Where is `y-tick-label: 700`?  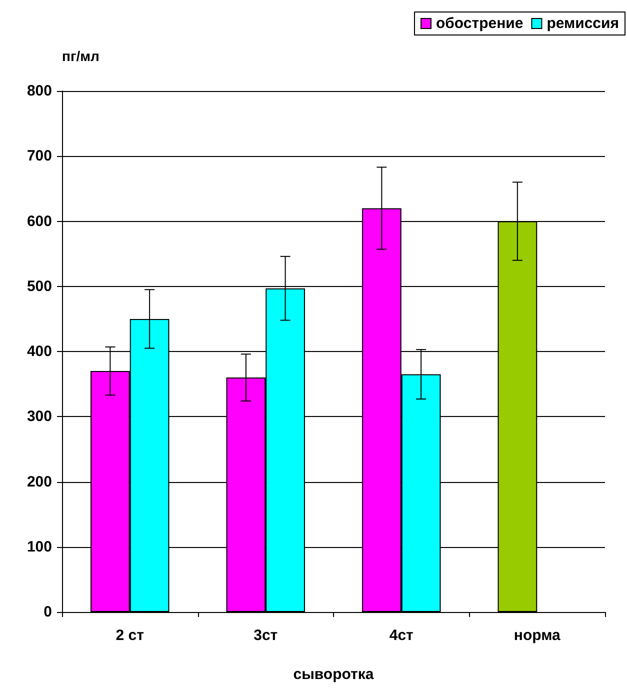 y-tick-label: 700 is located at coordinates (39, 156).